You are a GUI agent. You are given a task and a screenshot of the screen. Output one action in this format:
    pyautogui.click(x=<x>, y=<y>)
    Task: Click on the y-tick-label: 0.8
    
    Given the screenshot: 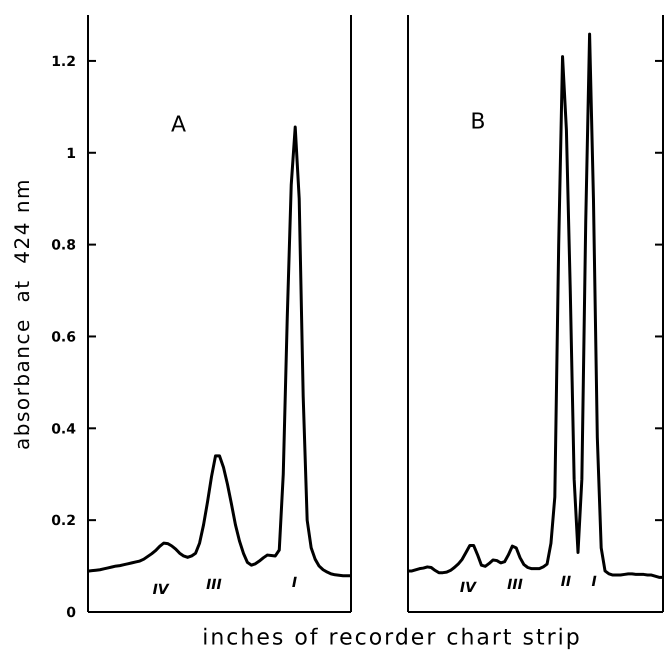 What is the action you would take?
    pyautogui.click(x=63, y=246)
    